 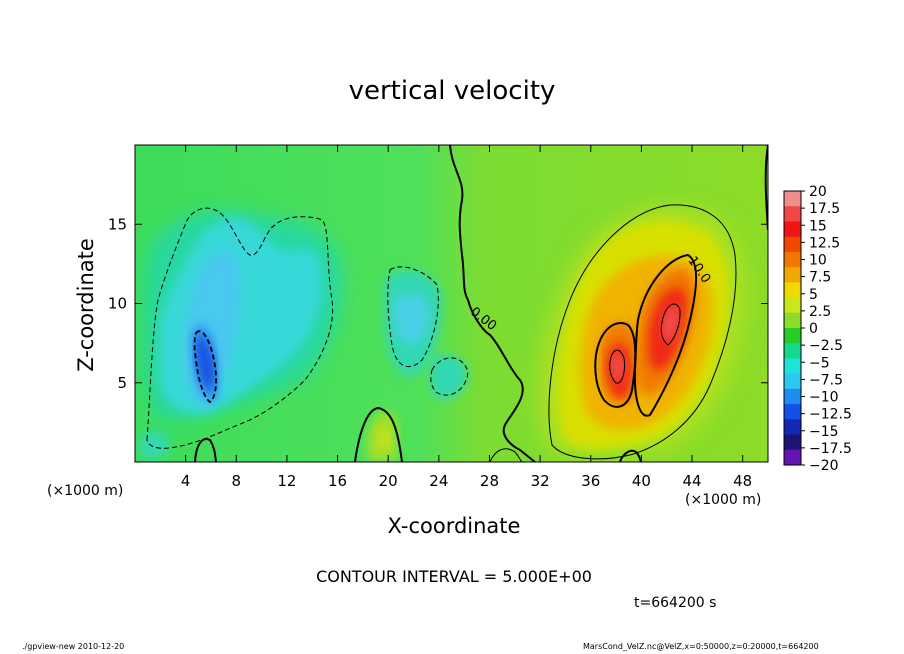 What do you see at coordinates (824, 398) in the screenshot?
I see `colorbar-tick-label: −10` at bounding box center [824, 398].